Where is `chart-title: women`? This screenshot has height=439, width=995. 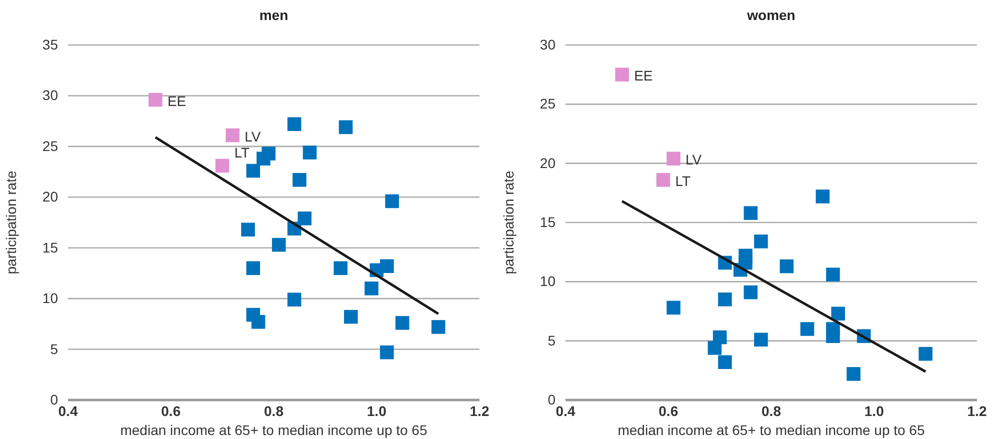 chart-title: women is located at coordinates (771, 15).